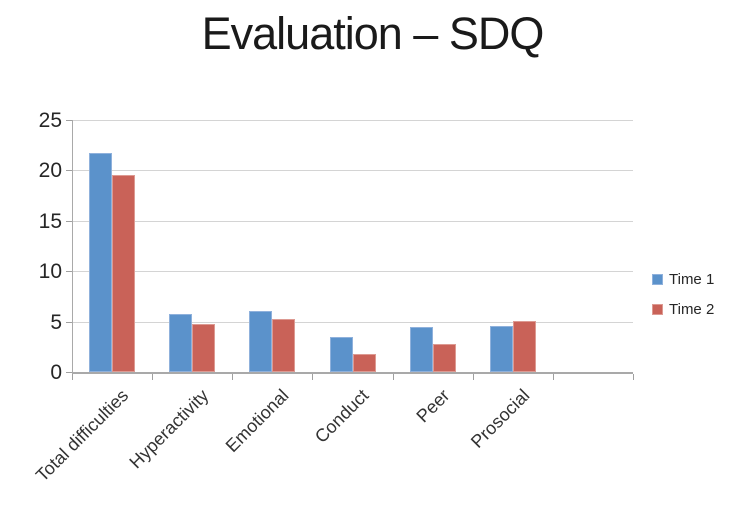 The width and height of the screenshot is (745, 510). I want to click on bar-time-1-hyperactivity, so click(181, 342).